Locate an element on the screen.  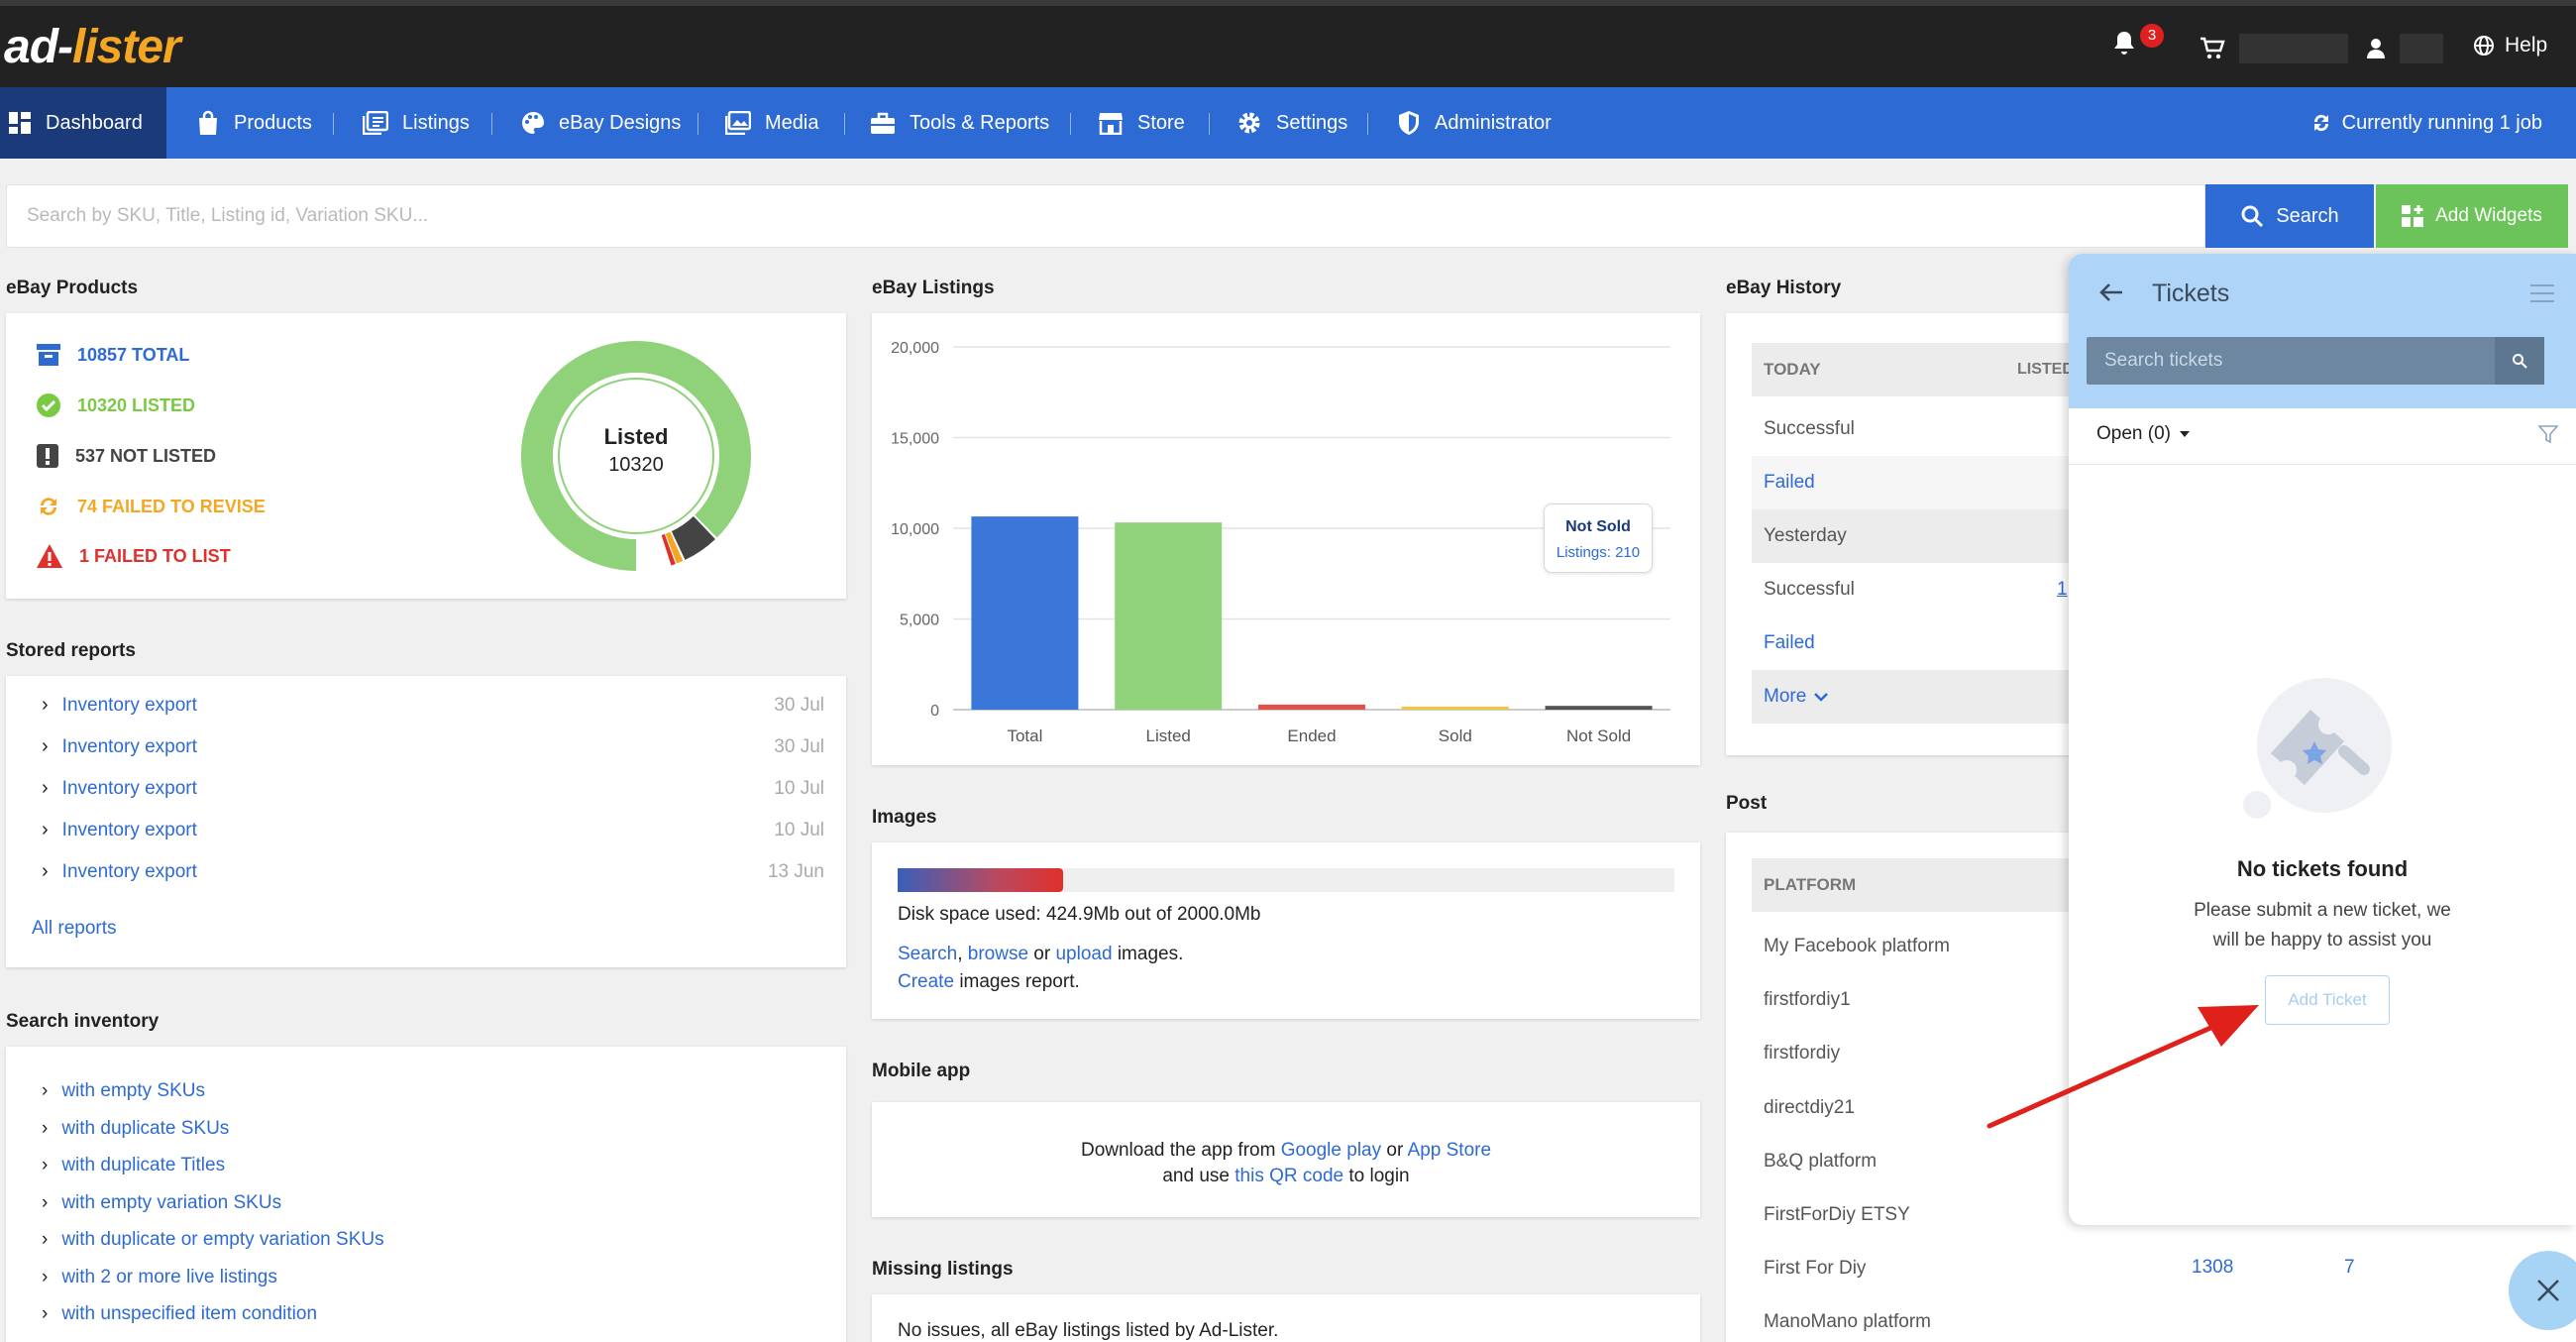
history-more-button: More is located at coordinates (1910, 697).